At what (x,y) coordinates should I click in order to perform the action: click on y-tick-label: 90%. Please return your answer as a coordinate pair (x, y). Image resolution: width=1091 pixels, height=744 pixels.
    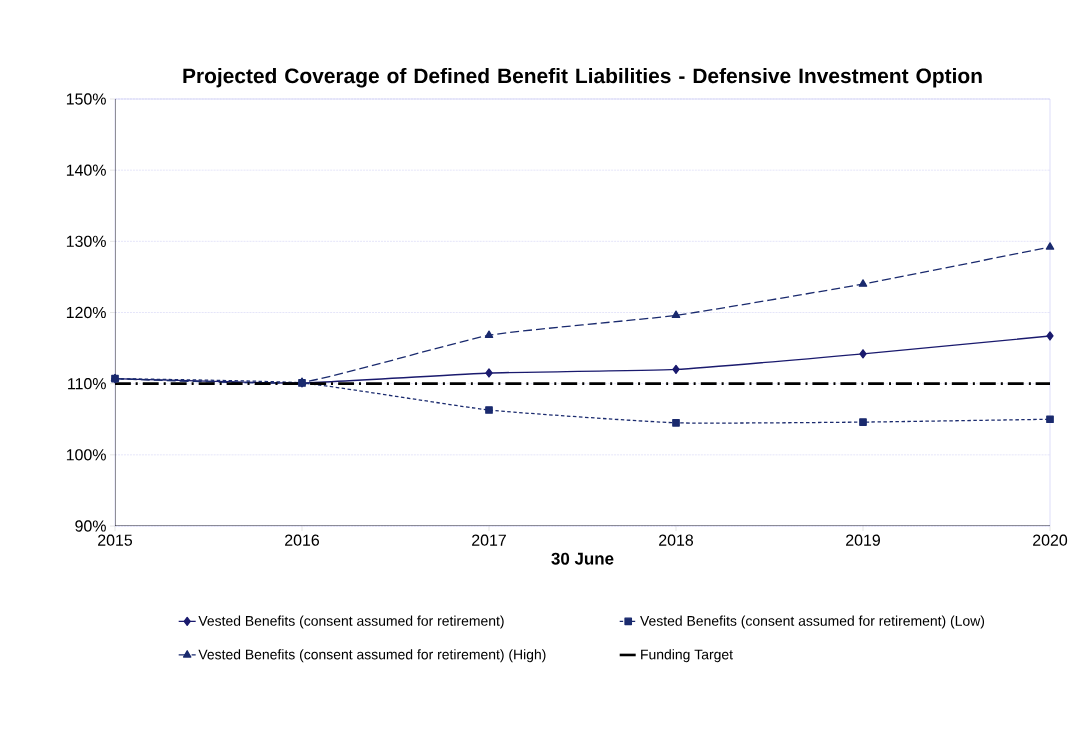
    Looking at the image, I should click on (90, 526).